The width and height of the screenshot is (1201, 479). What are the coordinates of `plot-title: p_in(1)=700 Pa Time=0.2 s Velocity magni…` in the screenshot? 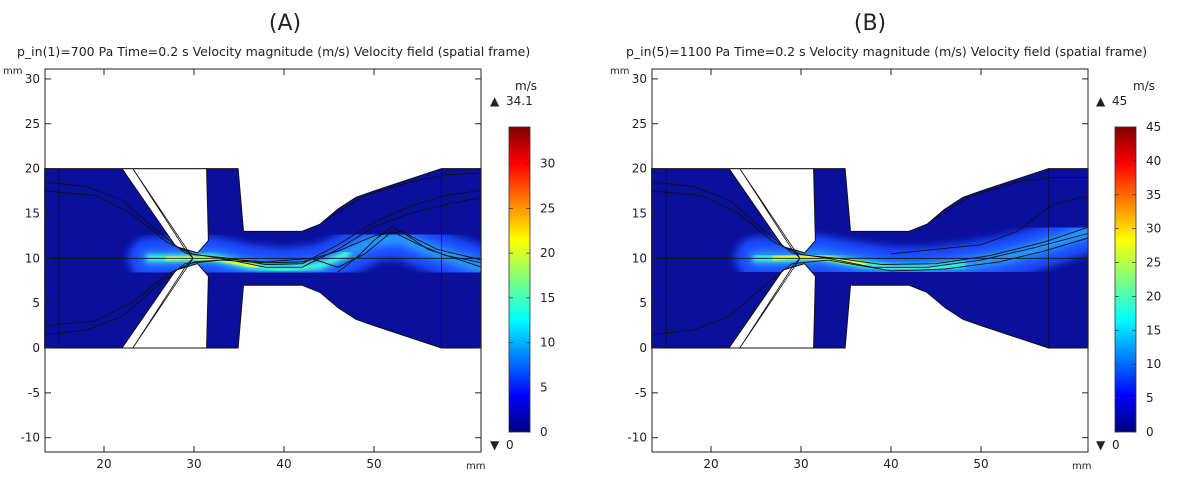 It's located at (273, 51).